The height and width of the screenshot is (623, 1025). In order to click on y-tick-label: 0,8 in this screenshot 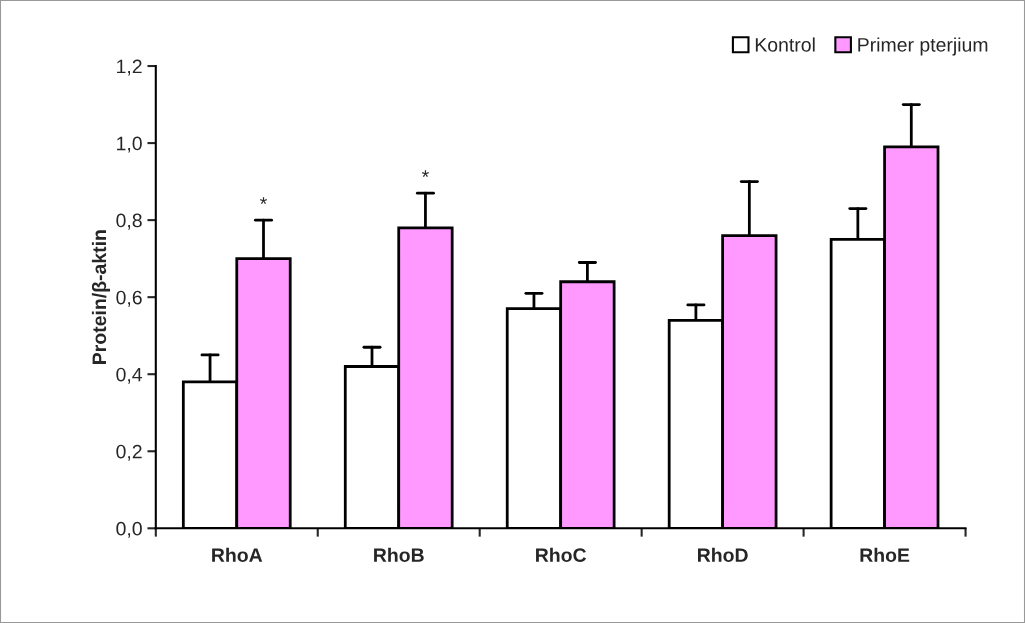, I will do `click(129, 221)`.